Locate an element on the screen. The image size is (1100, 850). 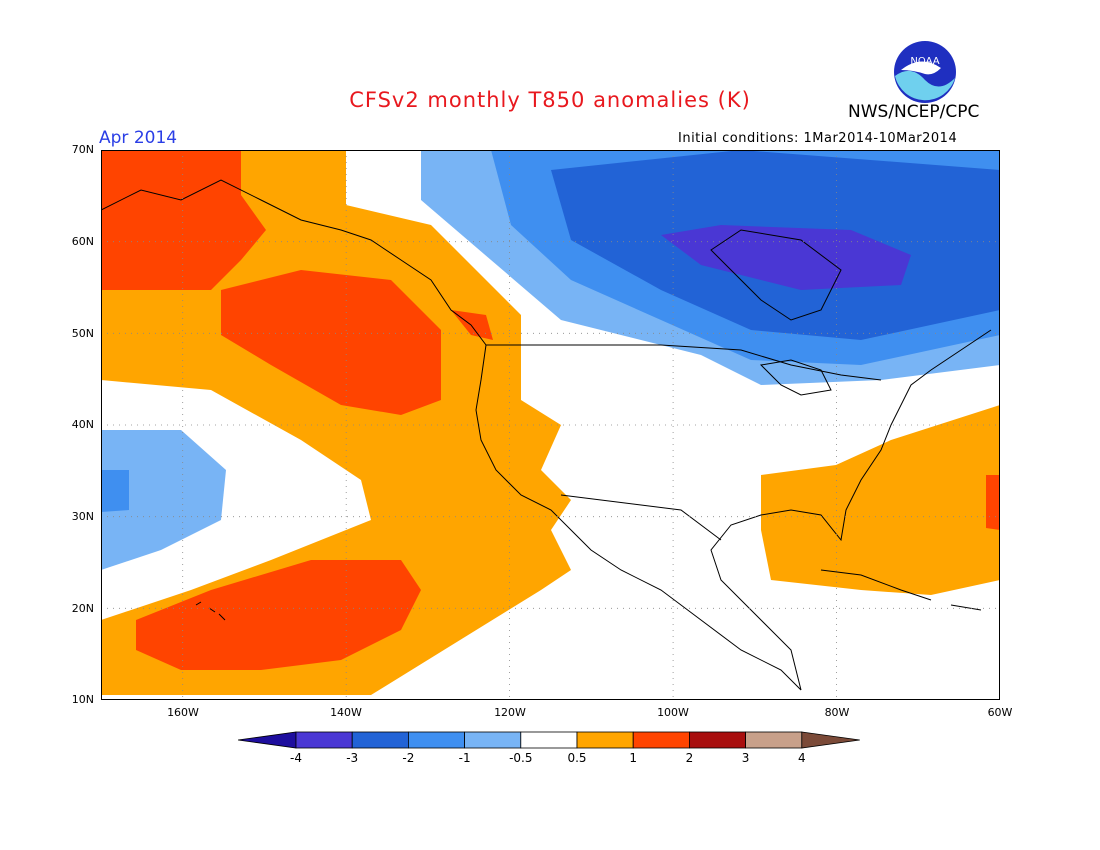
coastline-west-us is located at coordinates (638, 517).